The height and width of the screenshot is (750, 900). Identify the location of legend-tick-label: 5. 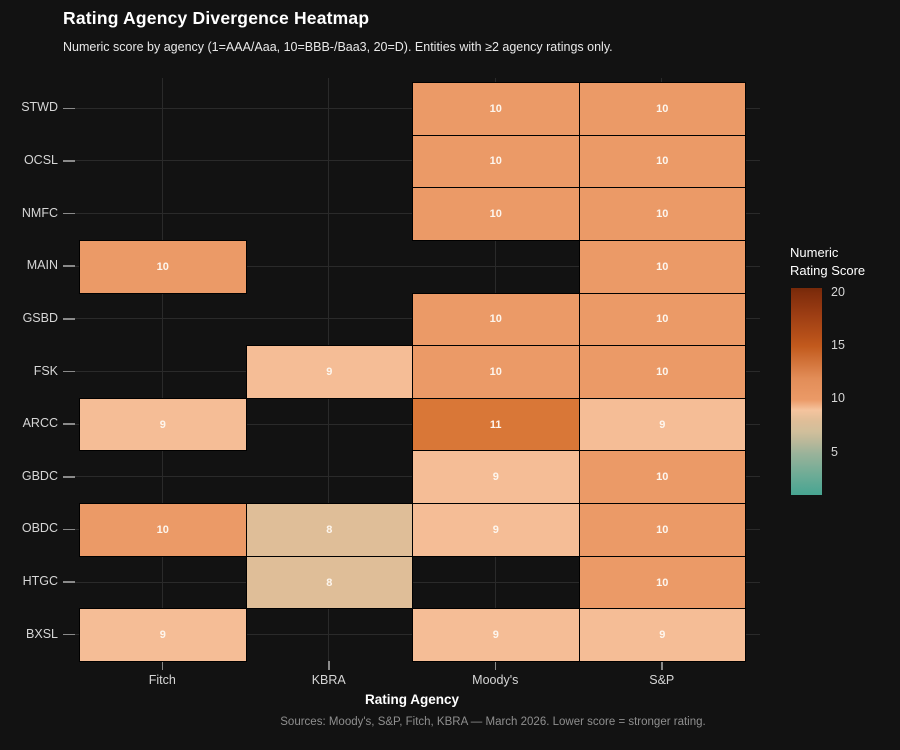
(834, 451).